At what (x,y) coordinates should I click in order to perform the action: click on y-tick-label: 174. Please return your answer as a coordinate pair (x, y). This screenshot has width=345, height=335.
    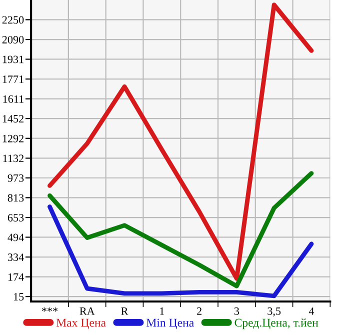
    Looking at the image, I should click on (16, 277).